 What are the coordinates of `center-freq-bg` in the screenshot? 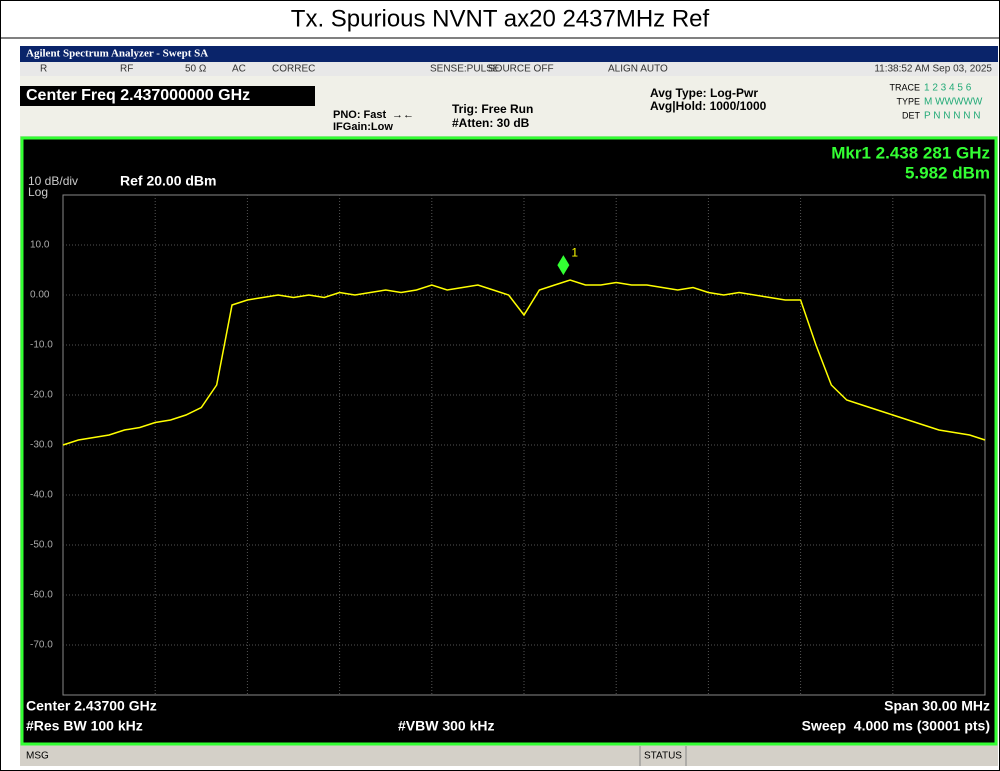 It's located at (167, 96).